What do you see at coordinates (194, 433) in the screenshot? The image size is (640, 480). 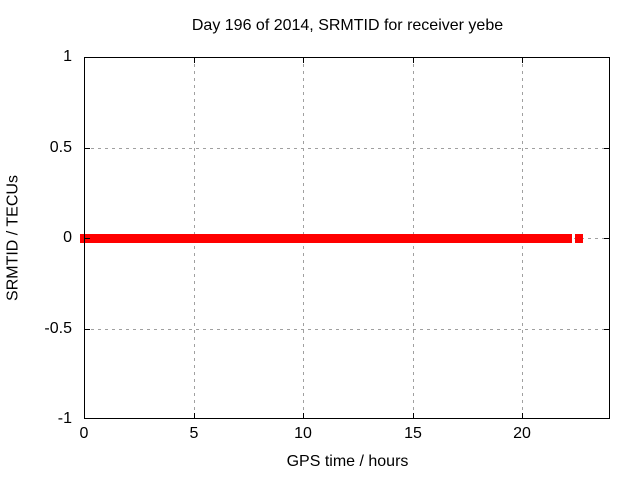 I see `x-tick-label: 5` at bounding box center [194, 433].